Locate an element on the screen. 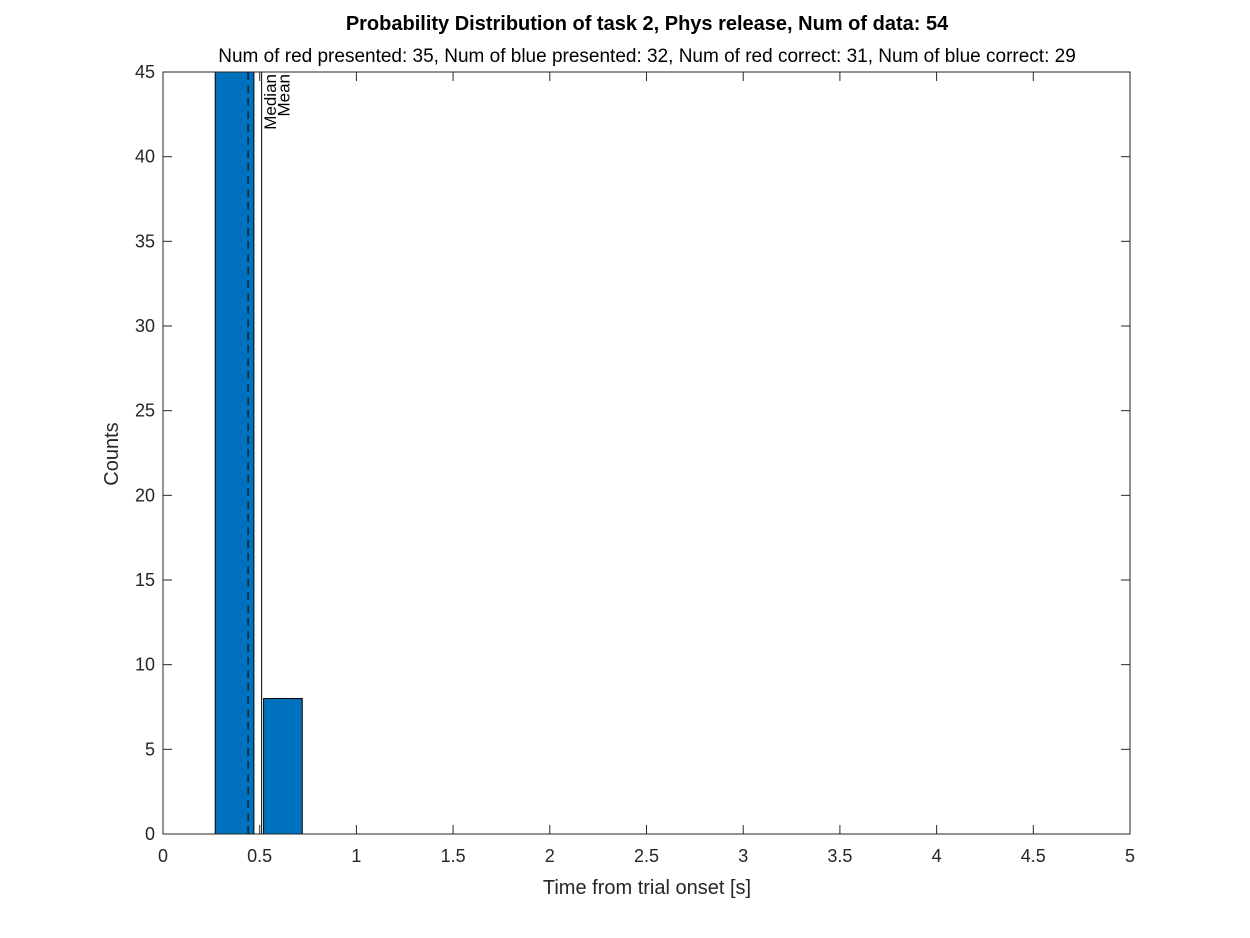  x-tick-label: 2 is located at coordinates (550, 856).